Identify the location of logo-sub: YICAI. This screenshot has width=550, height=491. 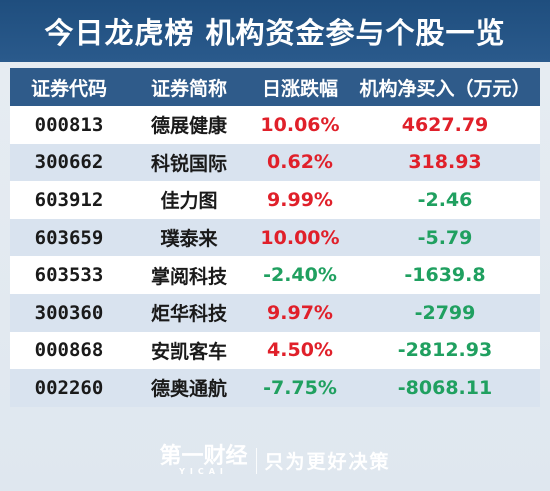
(203, 471).